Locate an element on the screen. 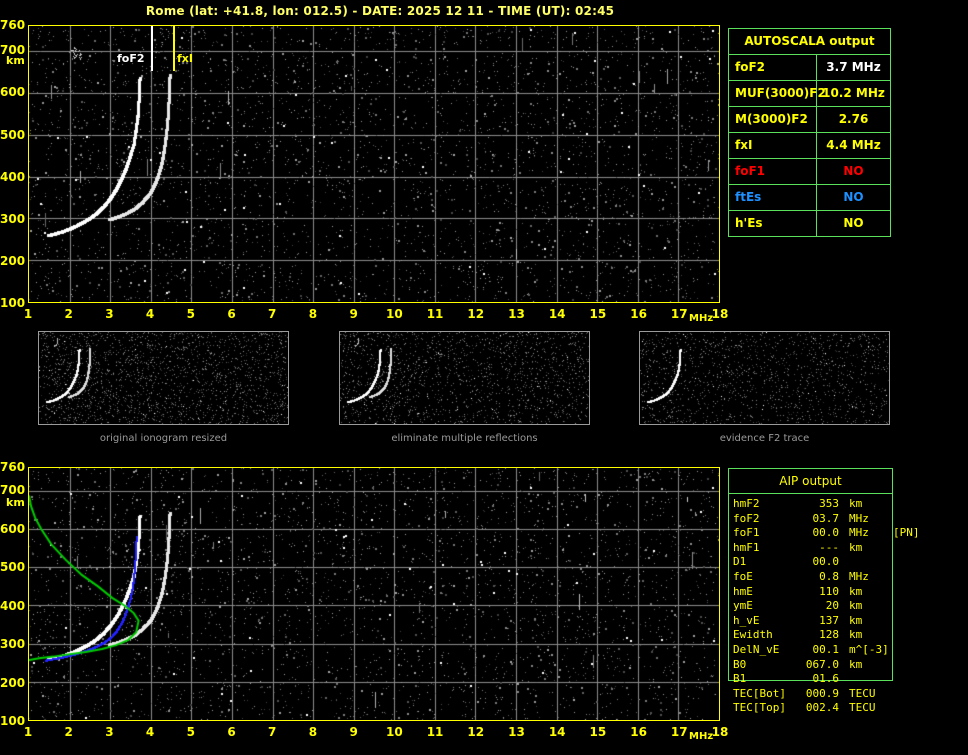 Image resolution: width=968 pixels, height=755 pixels. fxi-marker-line is located at coordinates (174, 48).